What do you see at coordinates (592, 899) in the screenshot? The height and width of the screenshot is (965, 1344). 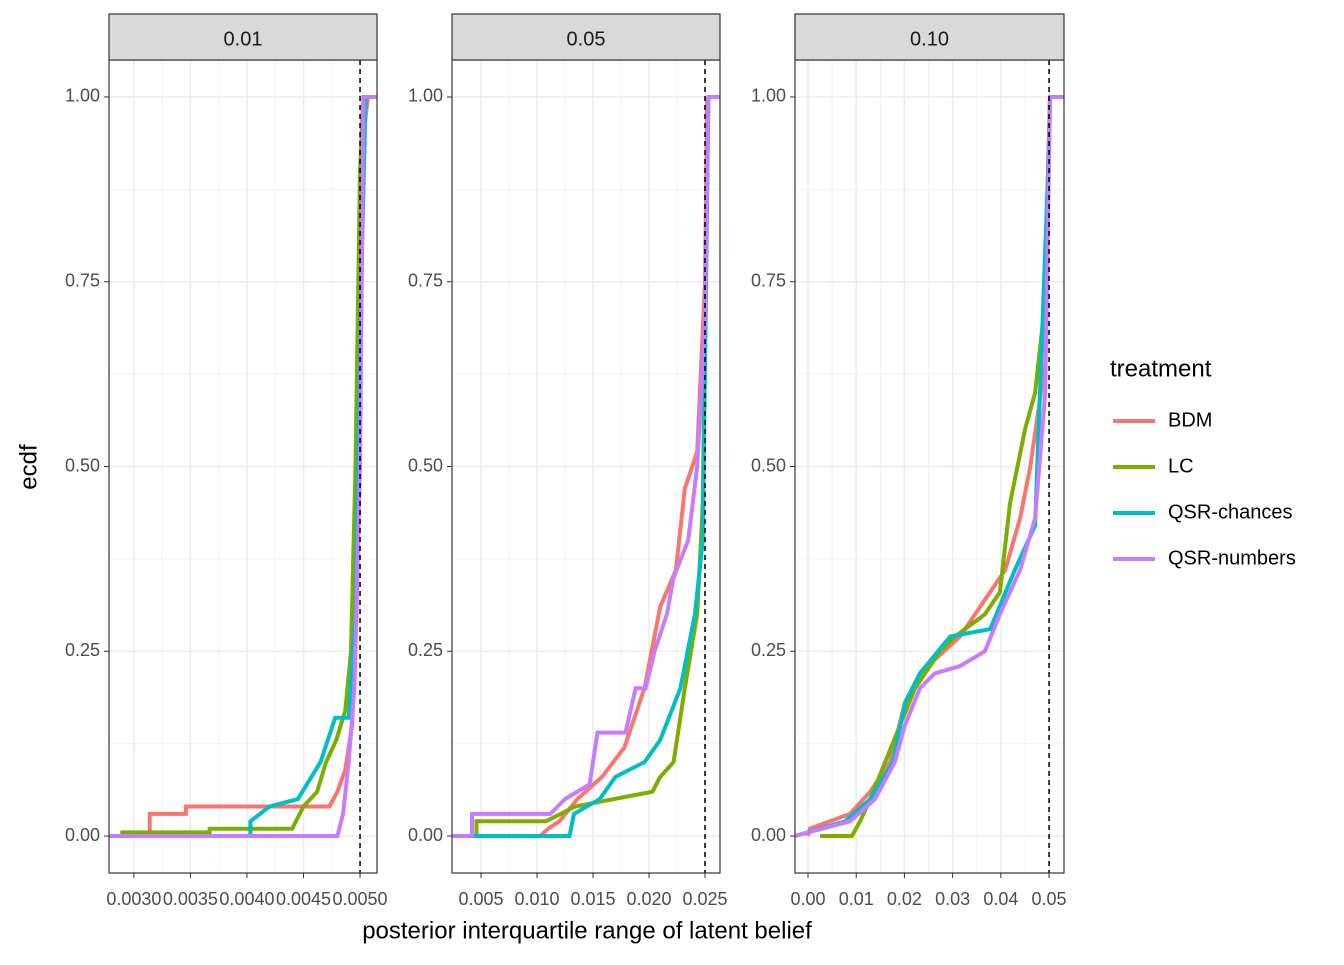 I see `x-tick-label: 0.015` at bounding box center [592, 899].